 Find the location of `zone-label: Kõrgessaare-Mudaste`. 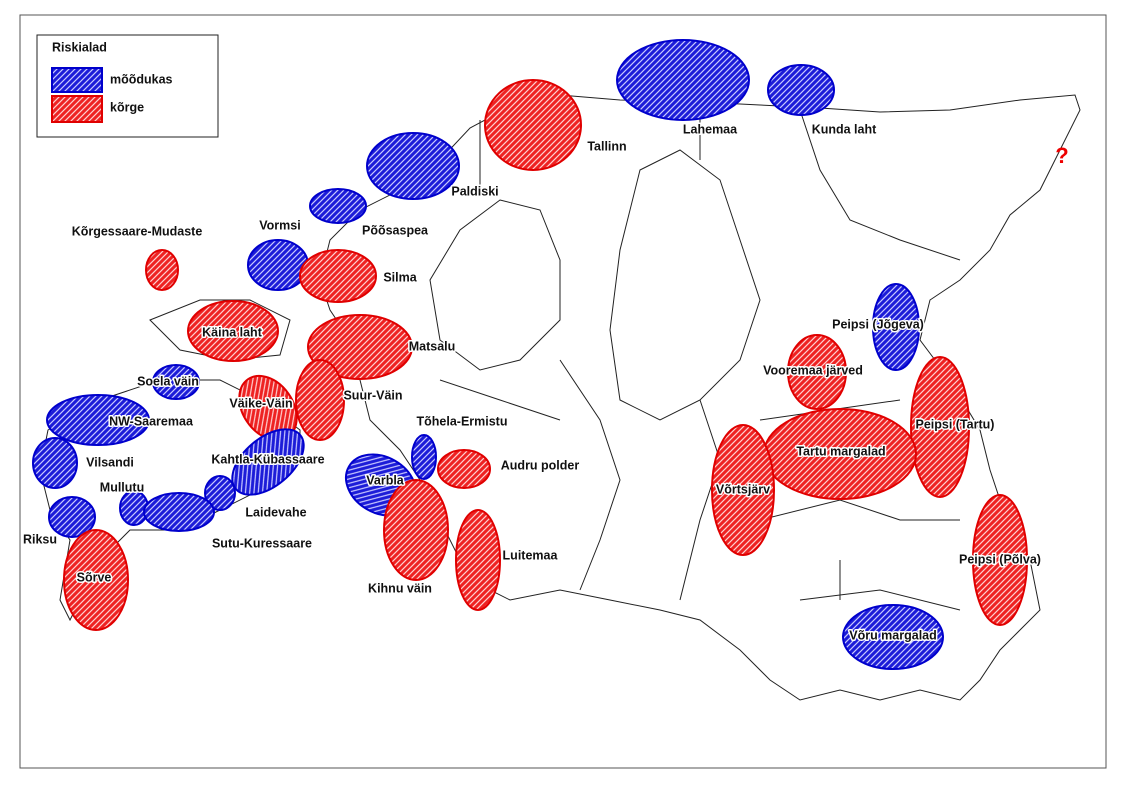

zone-label: Kõrgessaare-Mudaste is located at coordinates (137, 231).